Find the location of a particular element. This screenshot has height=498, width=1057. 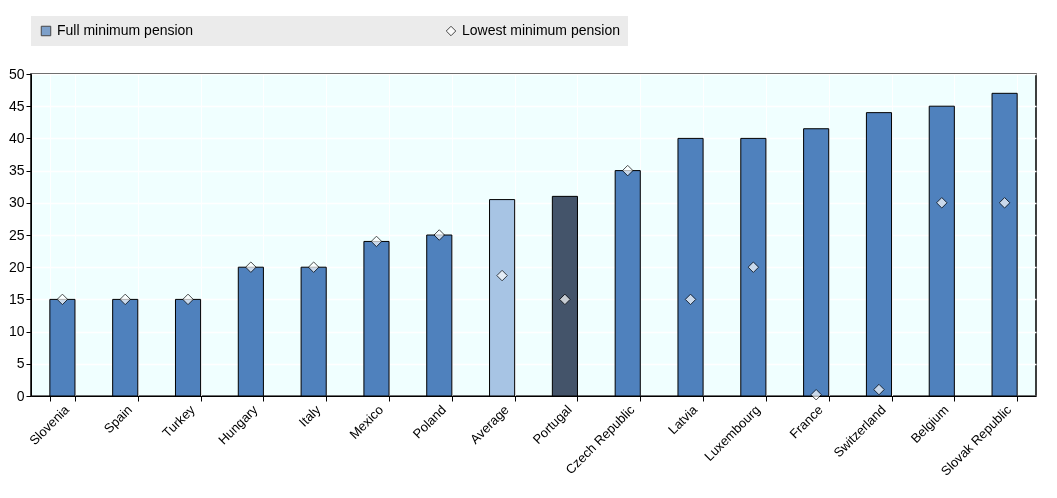

y-tick-label: 35 is located at coordinates (16, 170).